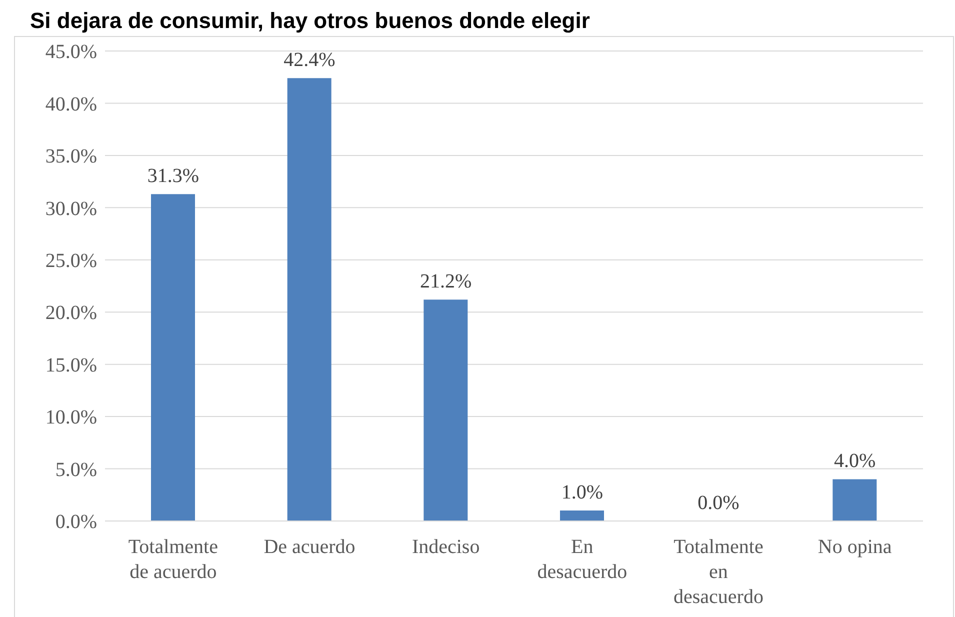  Describe the element at coordinates (76, 522) in the screenshot. I see `y-tick-label: 0.0%` at that location.